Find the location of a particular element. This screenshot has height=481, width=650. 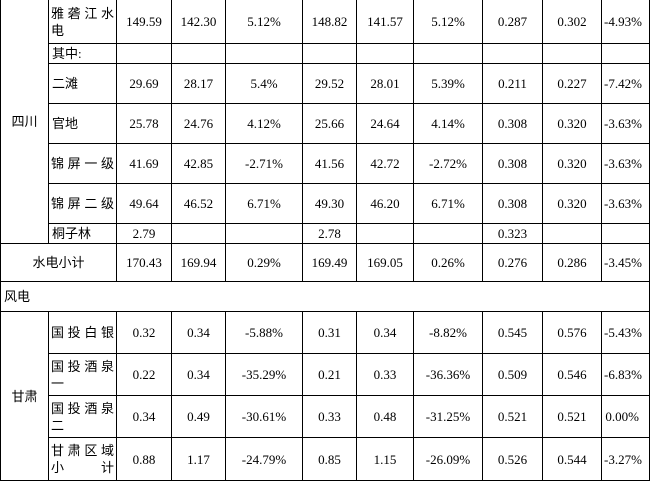

value-cell: 42.85 is located at coordinates (198, 163).